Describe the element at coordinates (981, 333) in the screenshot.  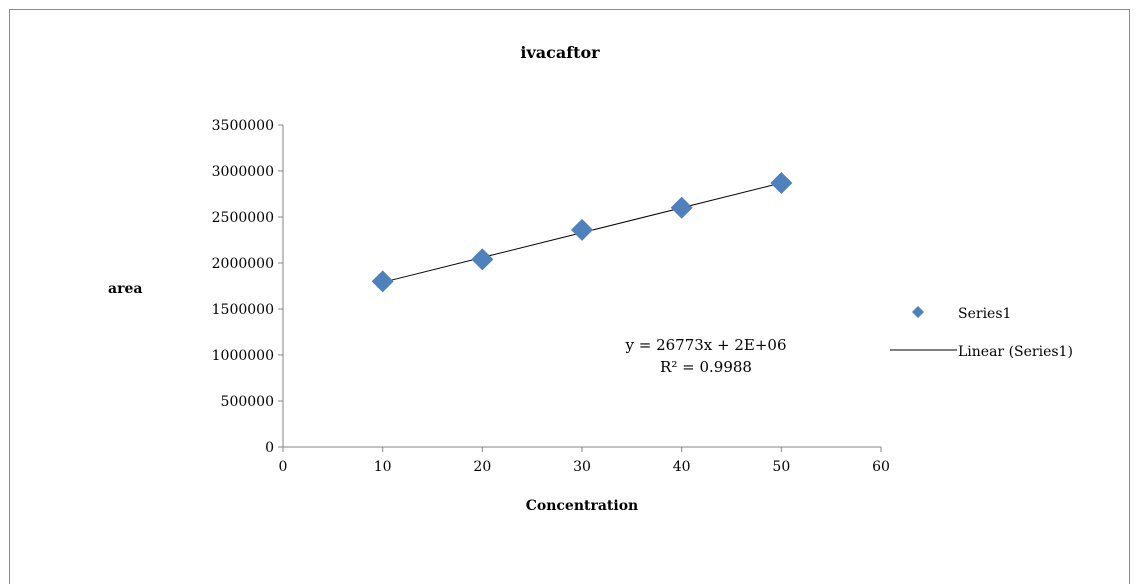
I see `legend: Series1 Linear (Series1)` at that location.